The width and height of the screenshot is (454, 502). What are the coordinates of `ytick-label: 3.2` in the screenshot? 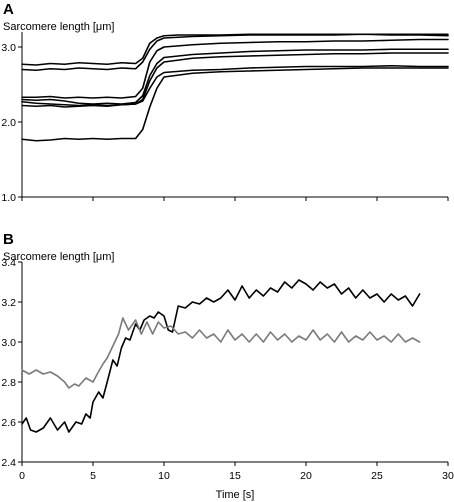 It's located at (8, 303).